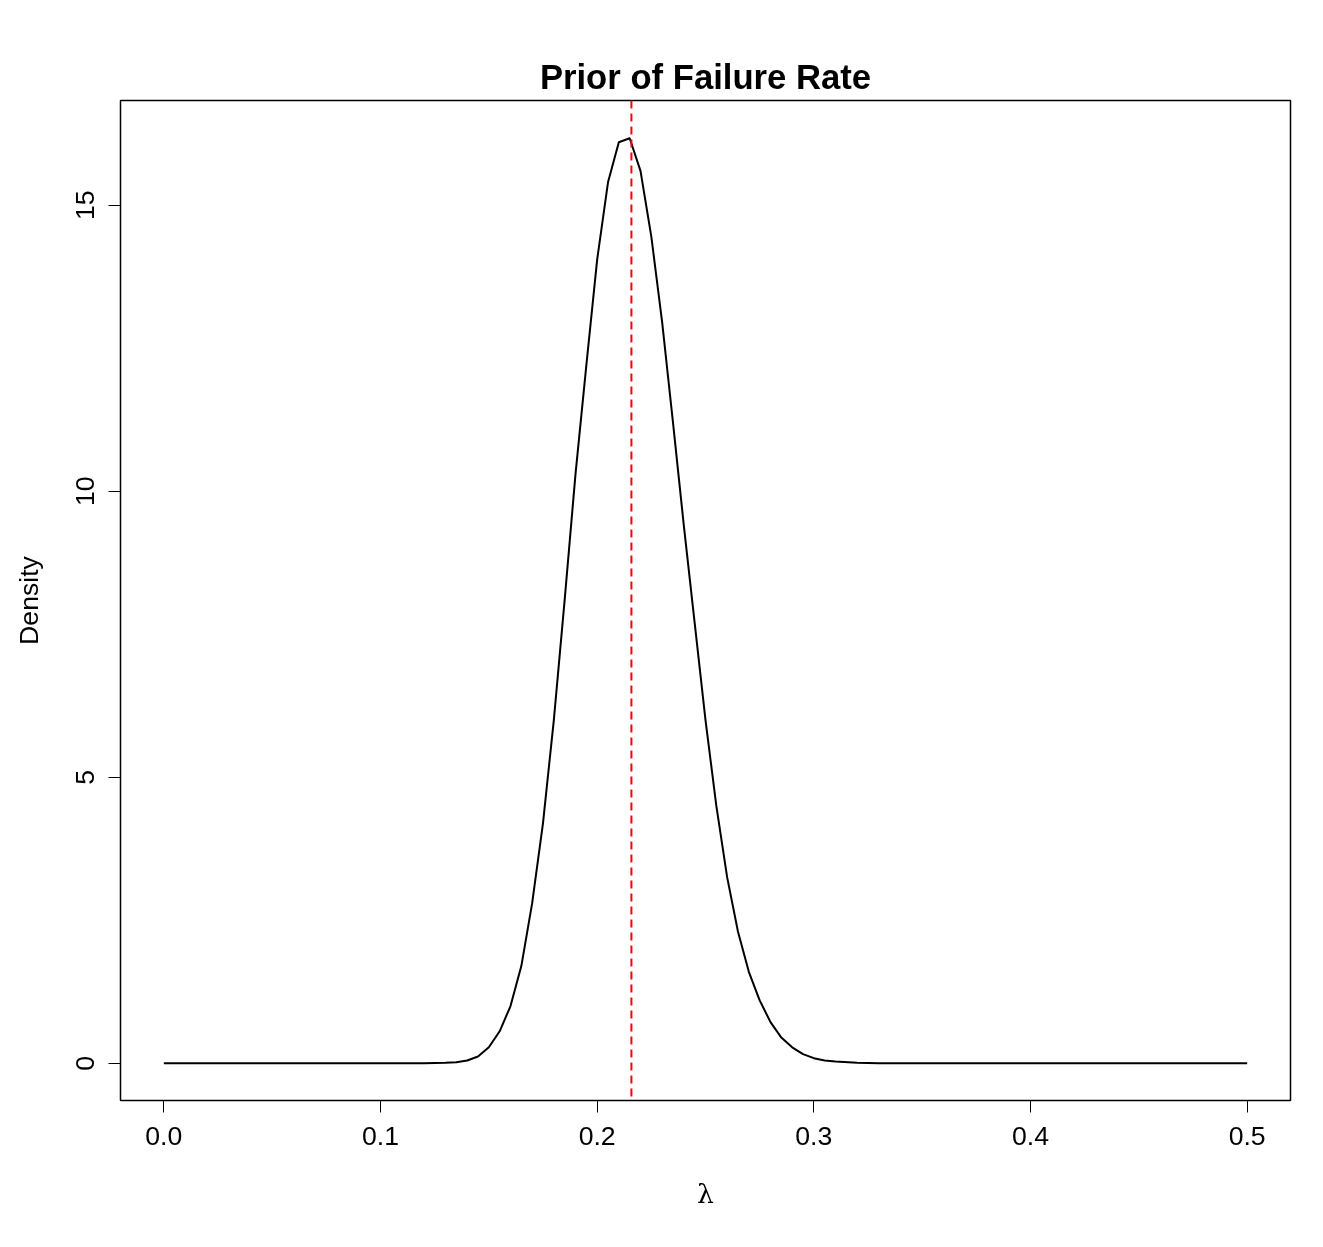 This screenshot has width=1323, height=1247. Describe the element at coordinates (597, 1135) in the screenshot. I see `x-tick-label: 0.2` at that location.